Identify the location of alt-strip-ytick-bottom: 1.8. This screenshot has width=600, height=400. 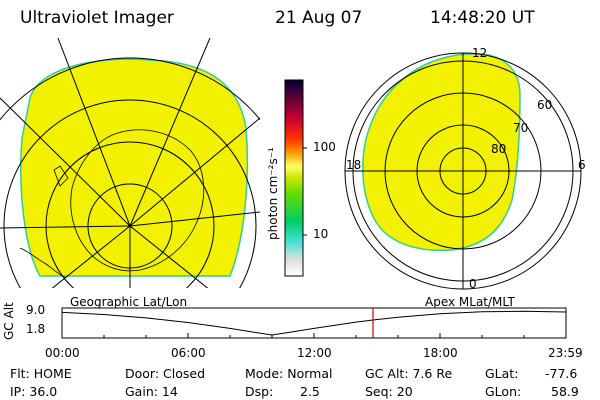
(36, 329).